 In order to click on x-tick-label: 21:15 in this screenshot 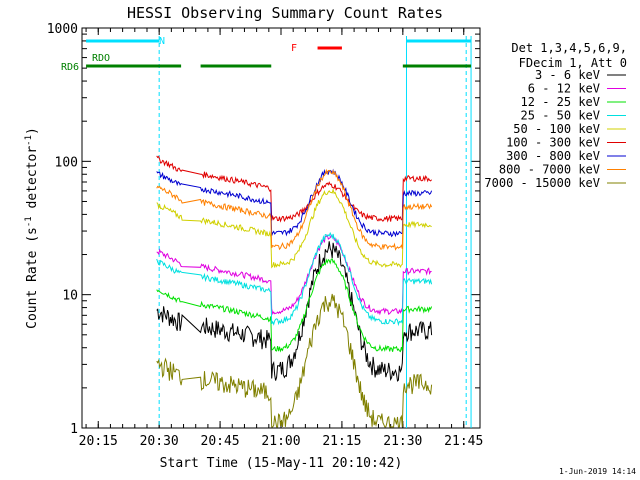, I will do `click(341, 441)`.